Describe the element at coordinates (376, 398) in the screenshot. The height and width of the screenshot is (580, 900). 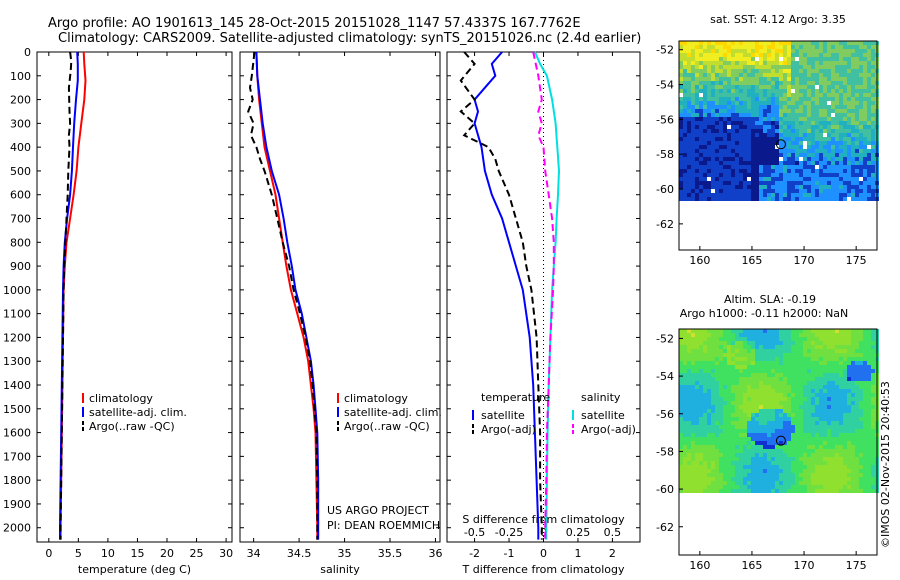
I see `legend-label: climatology` at that location.